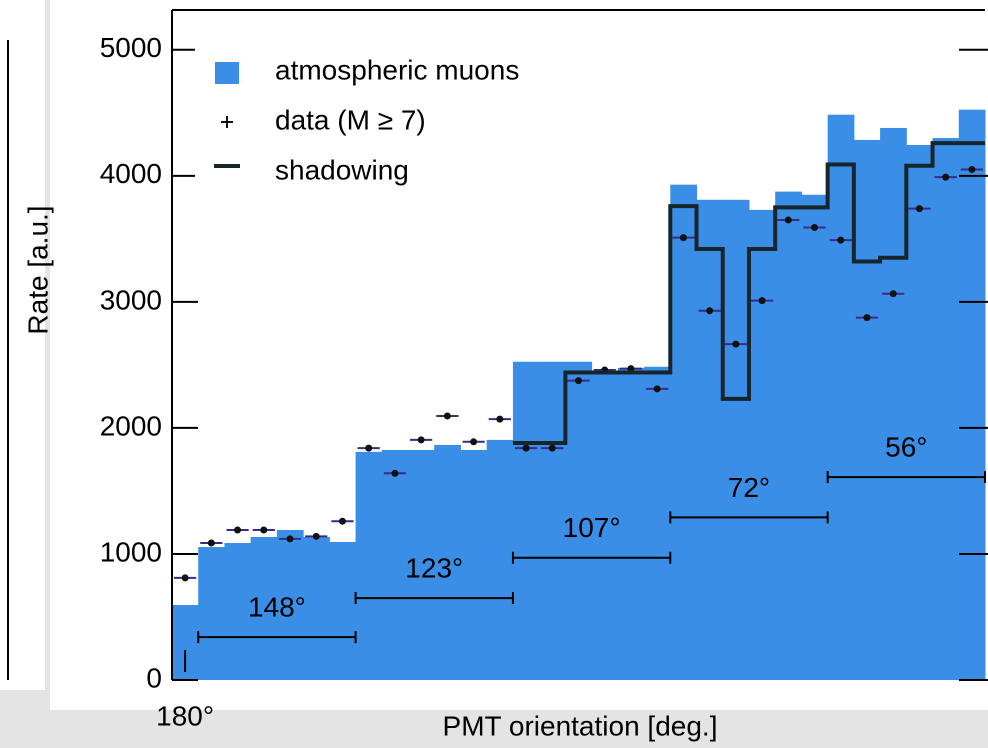 This screenshot has width=988, height=748. I want to click on y-axis-label: Rate [a.u.], so click(37, 269).